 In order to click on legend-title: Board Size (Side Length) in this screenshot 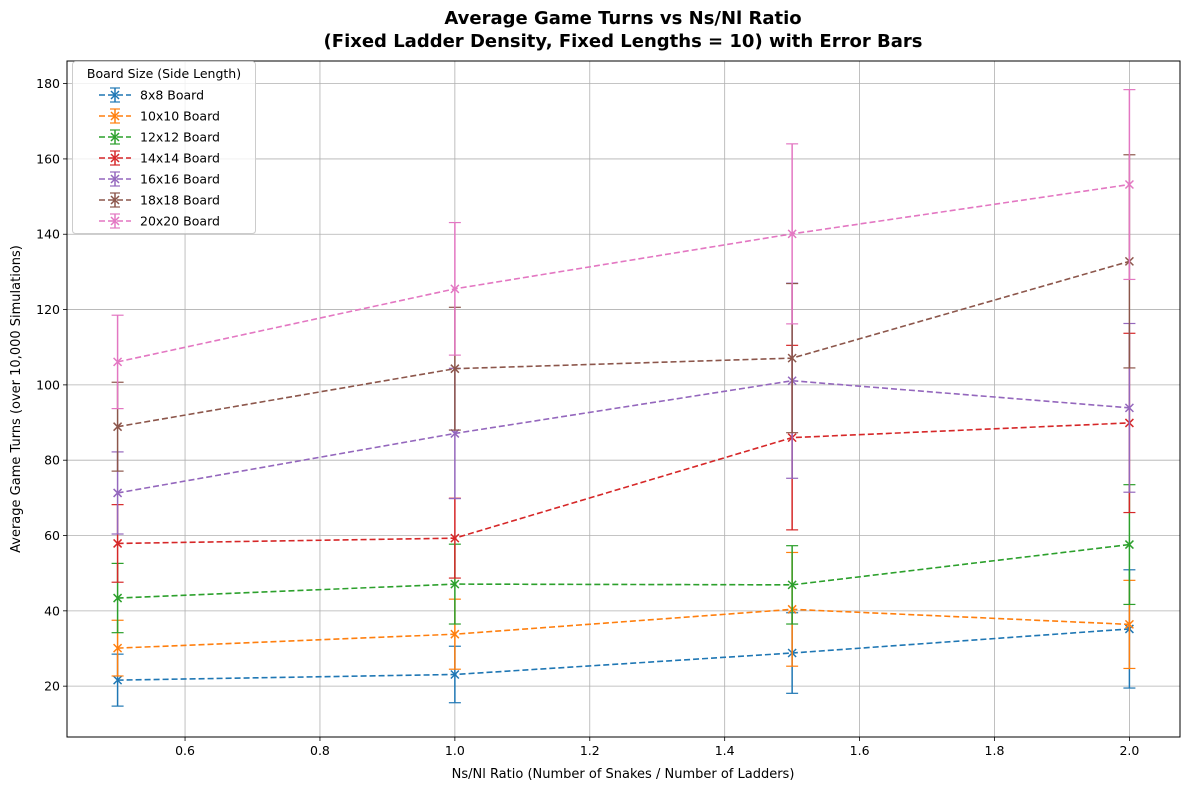, I will do `click(164, 73)`.